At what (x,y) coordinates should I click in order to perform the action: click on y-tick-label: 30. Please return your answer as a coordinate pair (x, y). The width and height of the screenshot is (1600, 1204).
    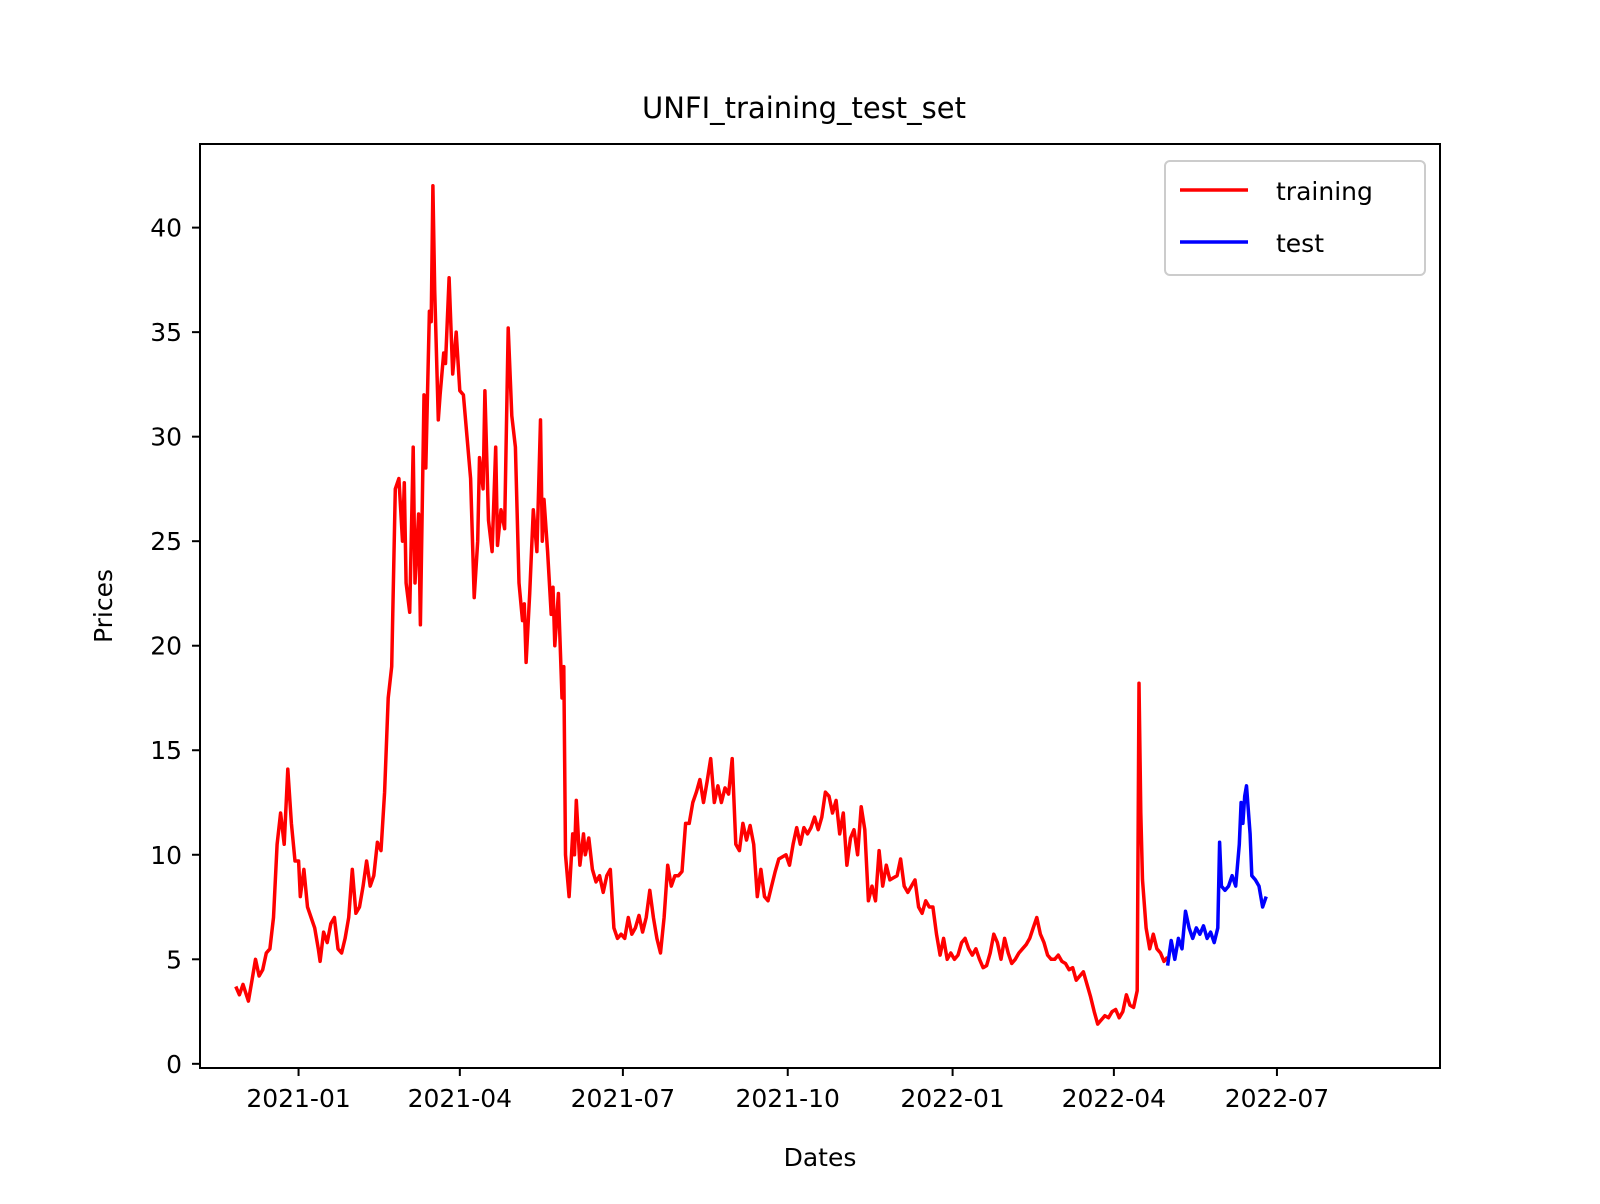
    Looking at the image, I should click on (166, 437).